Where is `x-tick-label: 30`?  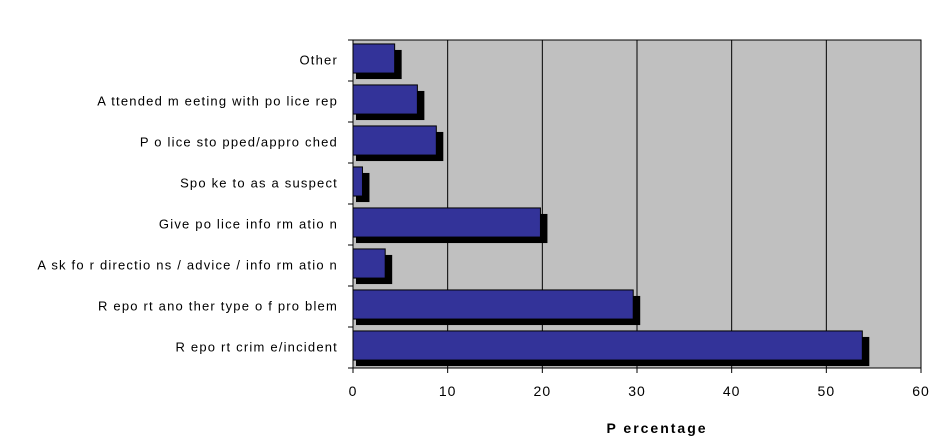 x-tick-label: 30 is located at coordinates (637, 391).